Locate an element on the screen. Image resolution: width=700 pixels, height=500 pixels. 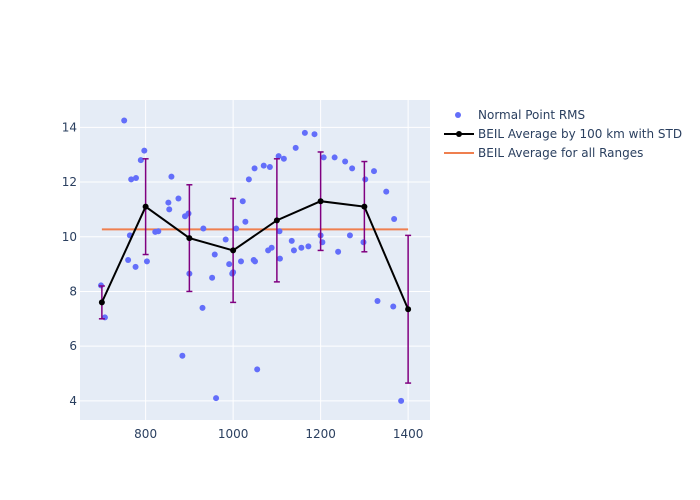
y-tick-label: 10 is located at coordinates (69, 237).